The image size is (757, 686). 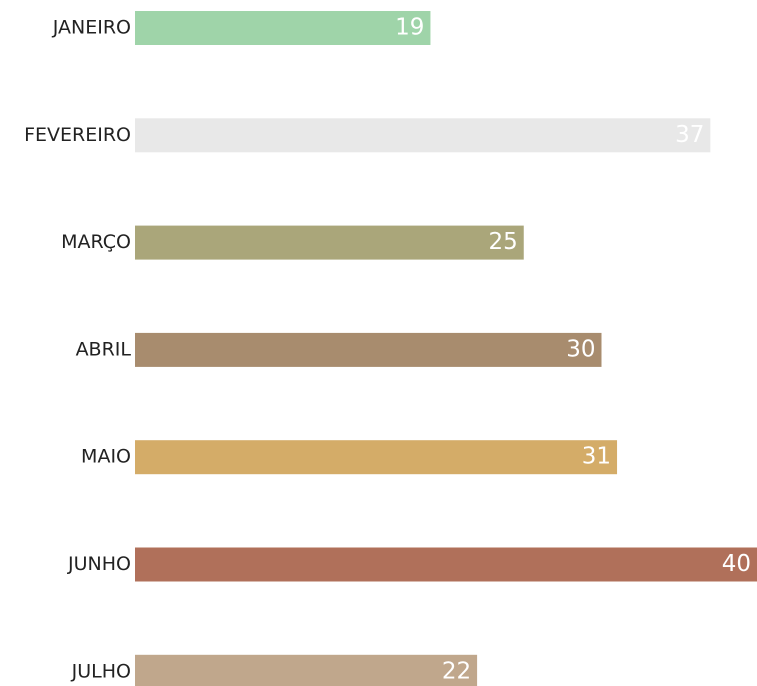 I want to click on value-label: 40, so click(x=736, y=564).